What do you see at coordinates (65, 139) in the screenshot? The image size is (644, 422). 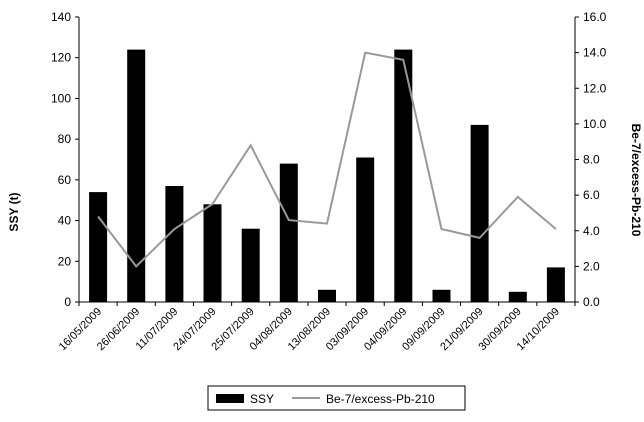 I see `y-tick-label: 80` at bounding box center [65, 139].